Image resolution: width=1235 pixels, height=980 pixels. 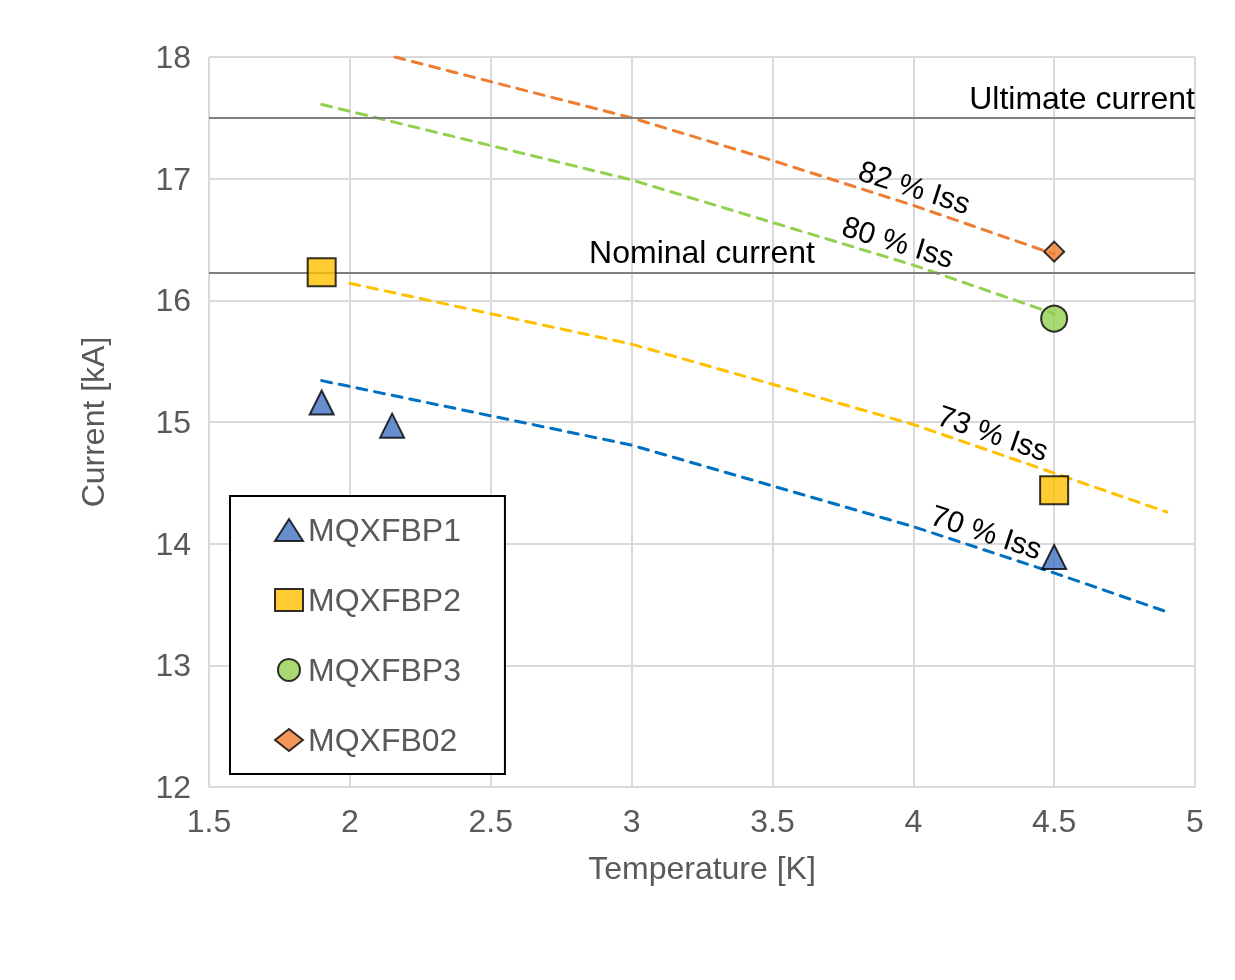 What do you see at coordinates (490, 821) in the screenshot?
I see `x-tick-label: 2.5` at bounding box center [490, 821].